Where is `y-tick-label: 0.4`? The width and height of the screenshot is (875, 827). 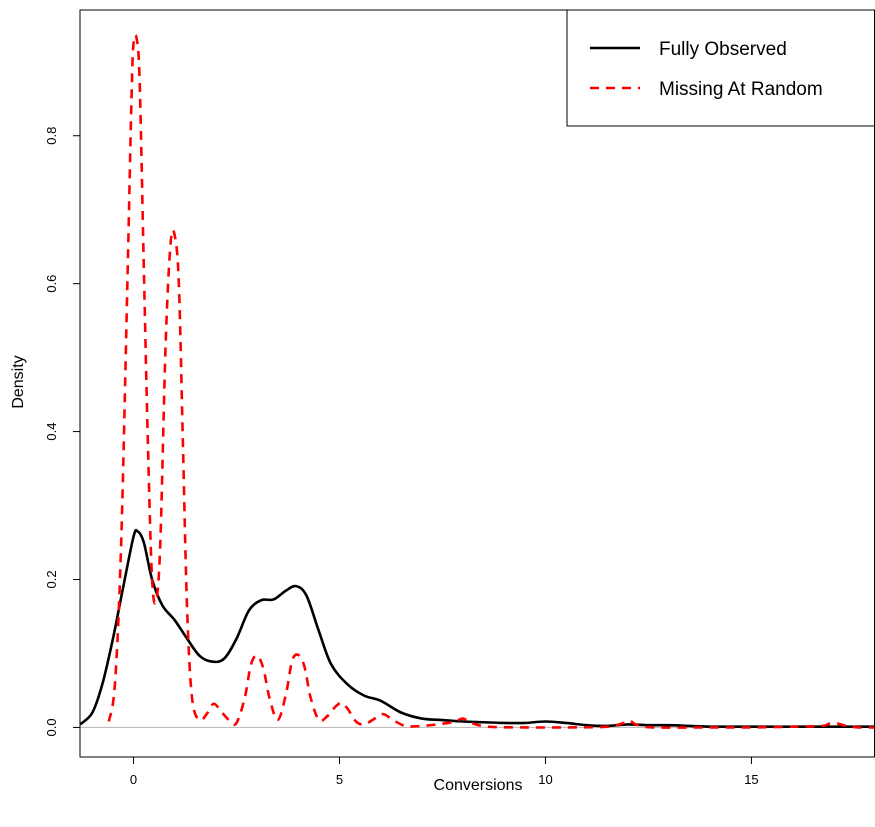 y-tick-label: 0.4 is located at coordinates (51, 432).